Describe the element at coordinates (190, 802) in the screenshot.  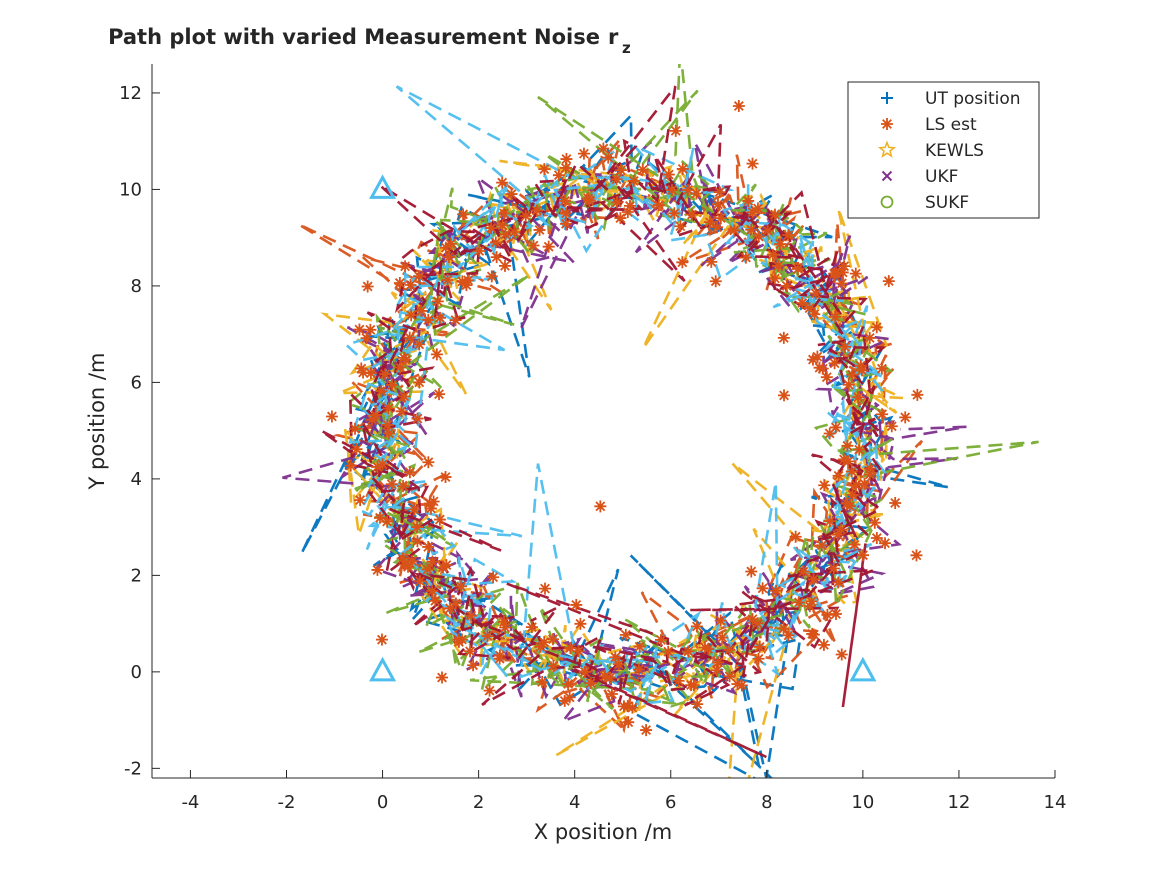
I see `x-tick-label: -4` at that location.